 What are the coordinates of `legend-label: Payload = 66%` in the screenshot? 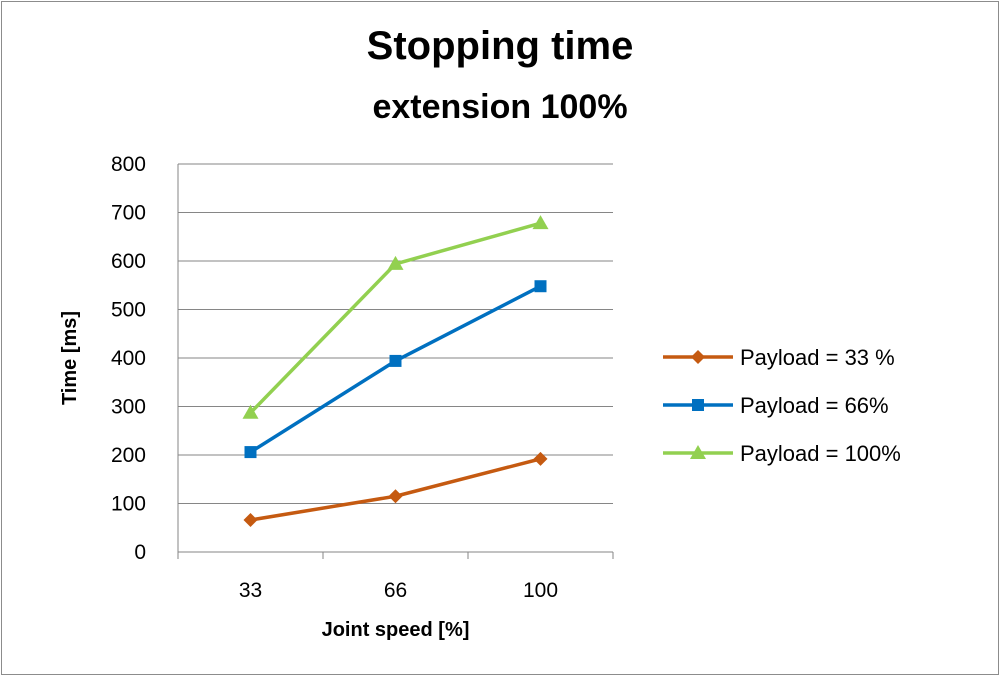 It's located at (814, 405).